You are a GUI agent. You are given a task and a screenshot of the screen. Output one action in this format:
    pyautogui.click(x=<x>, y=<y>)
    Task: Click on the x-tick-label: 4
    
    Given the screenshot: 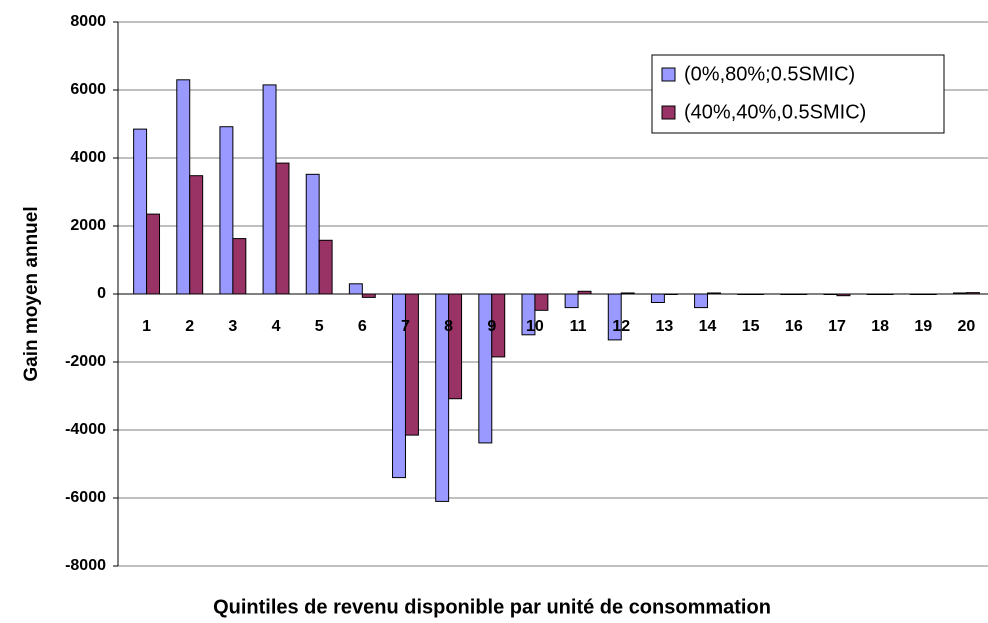 What is the action you would take?
    pyautogui.click(x=276, y=326)
    